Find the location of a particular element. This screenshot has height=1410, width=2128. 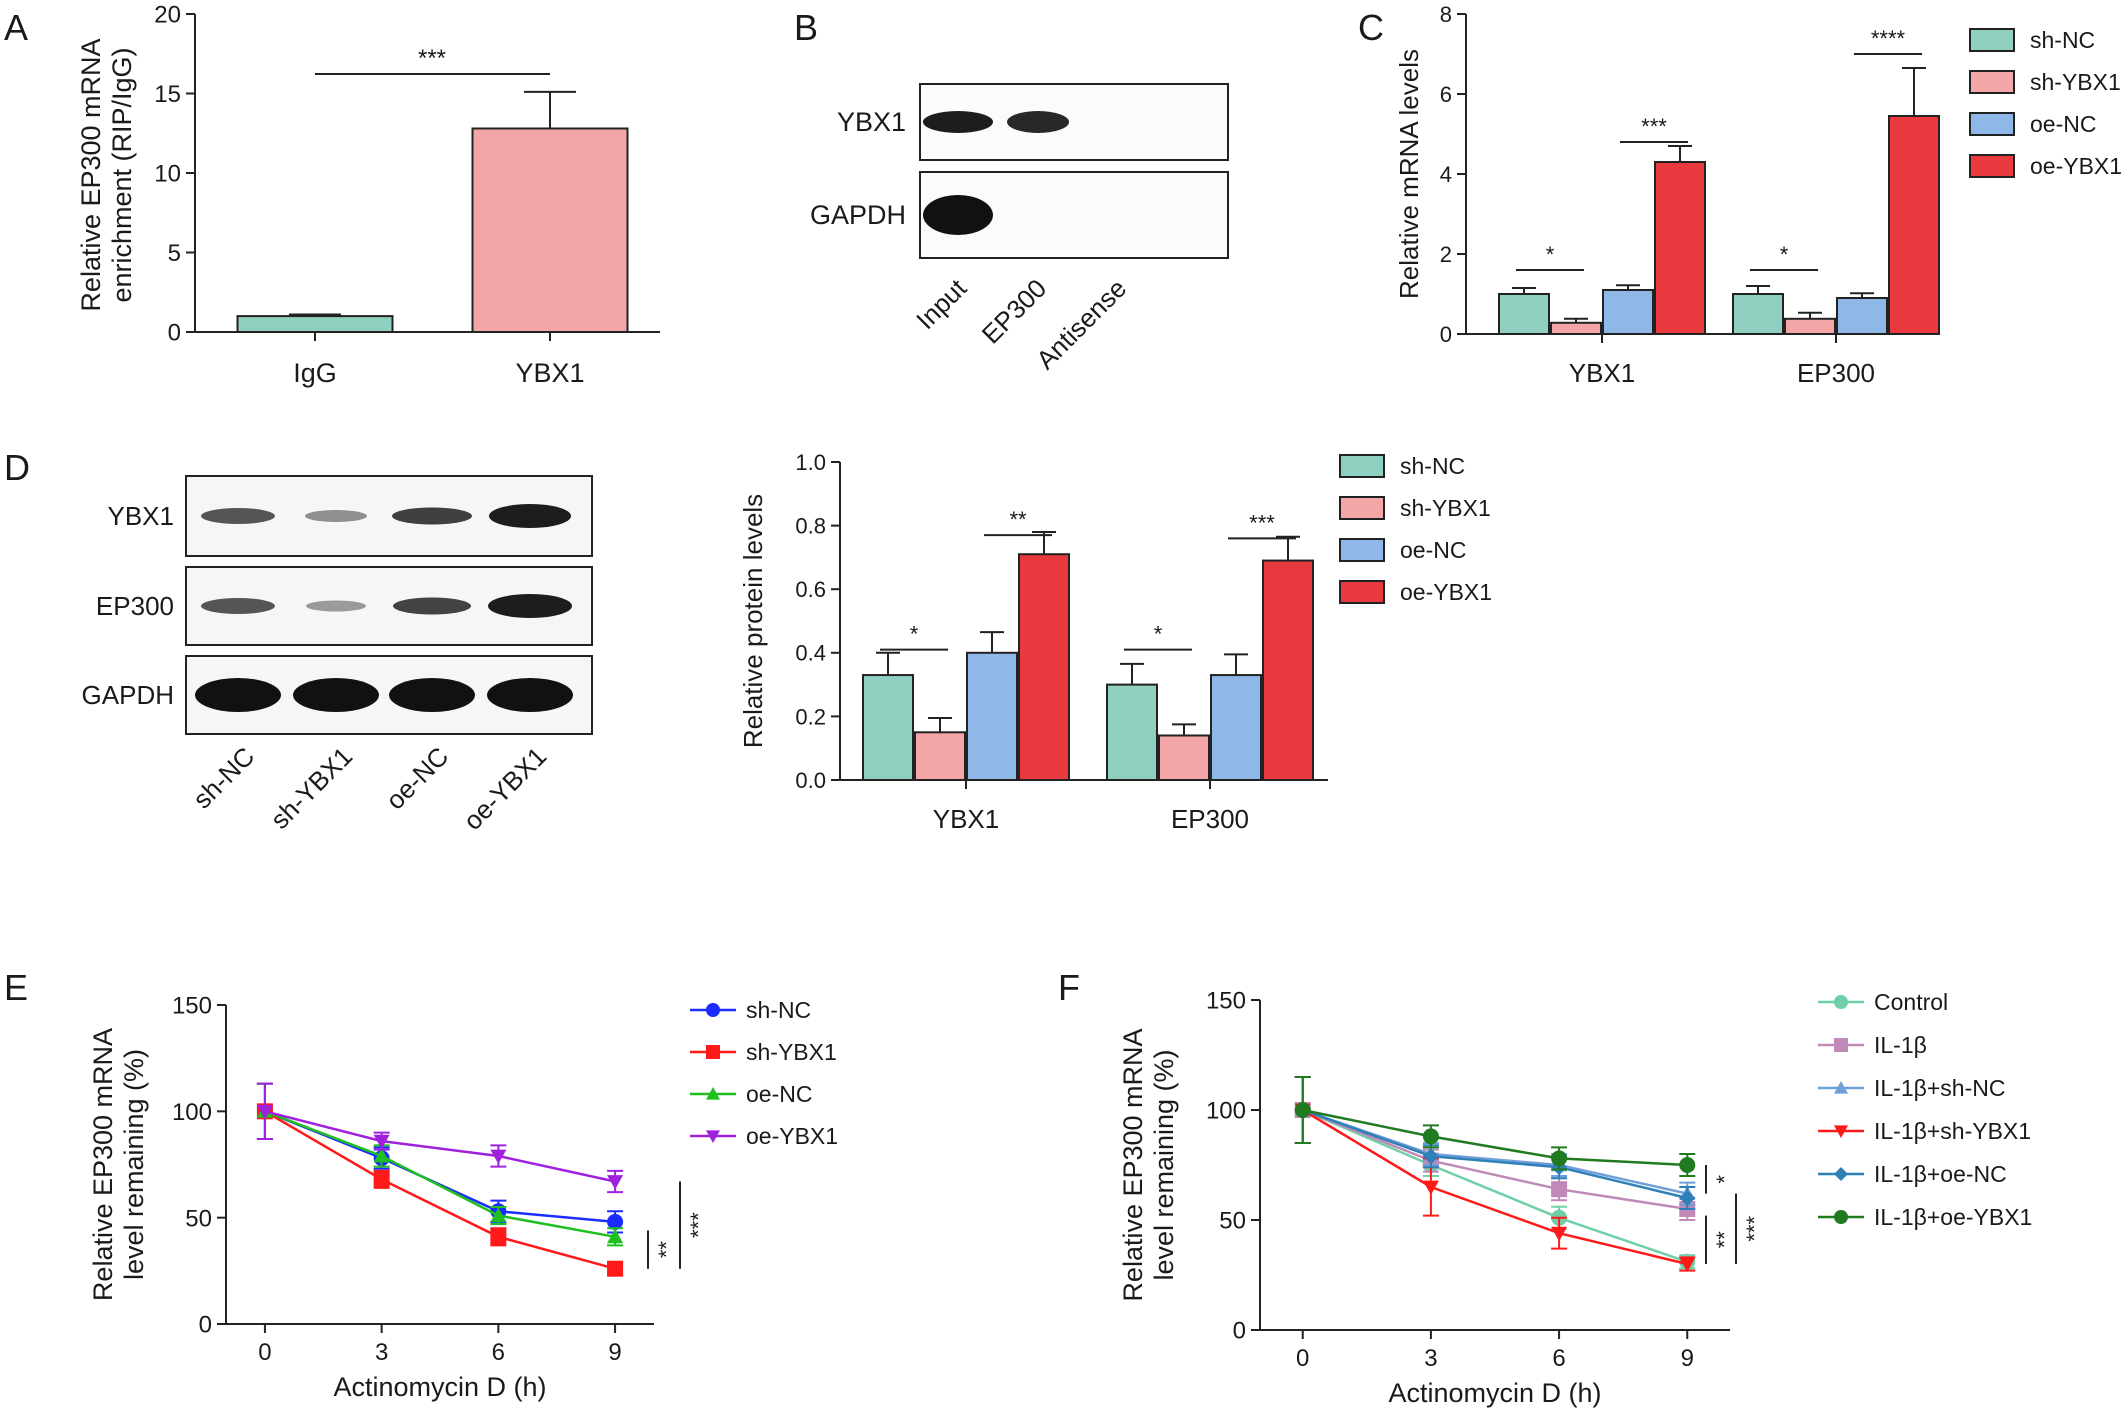

y-axis-label: Relative EP300 mRNAlevel remaining (%) is located at coordinates (1148, 1164).